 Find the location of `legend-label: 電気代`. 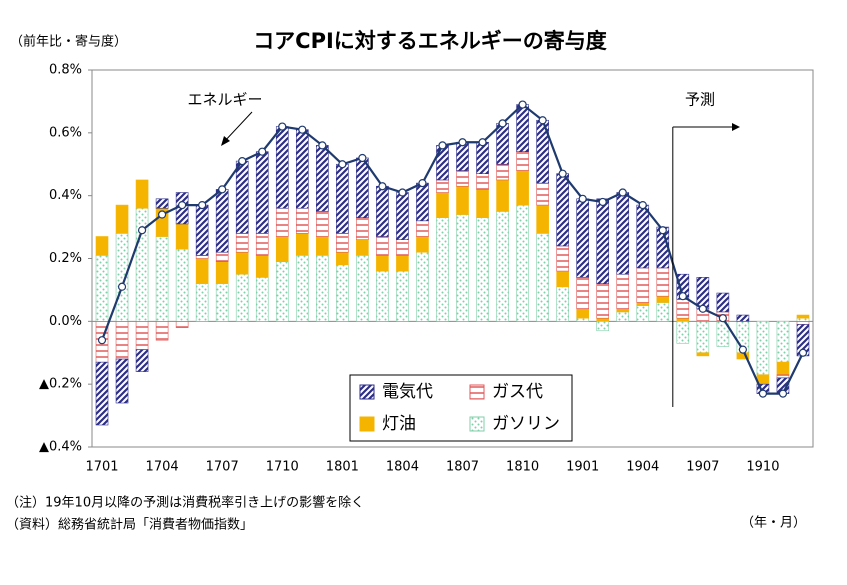

legend-label: 電気代 is located at coordinates (407, 392).